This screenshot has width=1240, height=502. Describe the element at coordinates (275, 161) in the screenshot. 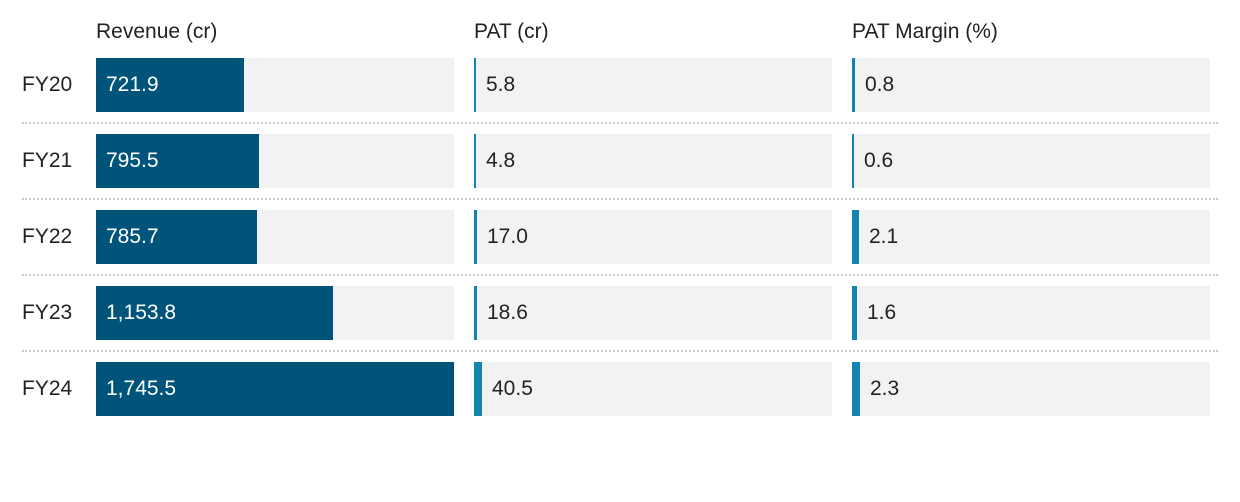

I see `bar-track-0-1: 795.5` at that location.